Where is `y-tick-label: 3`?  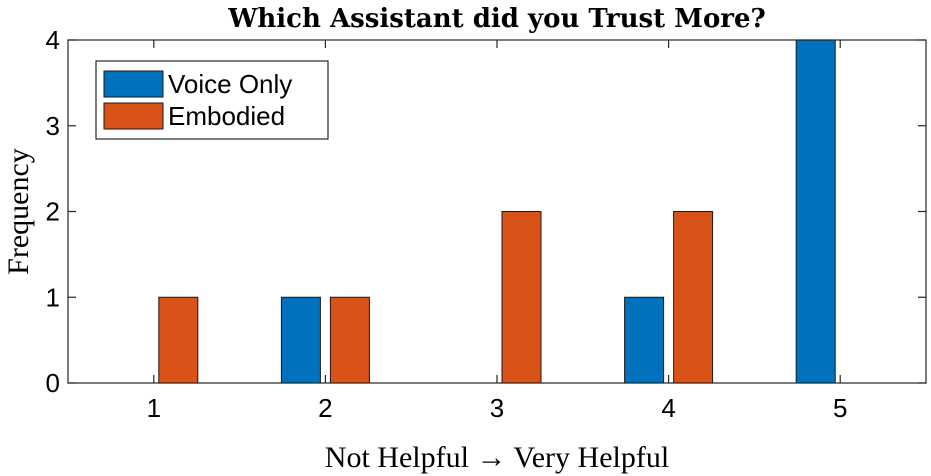
y-tick-label: 3 is located at coordinates (53, 126).